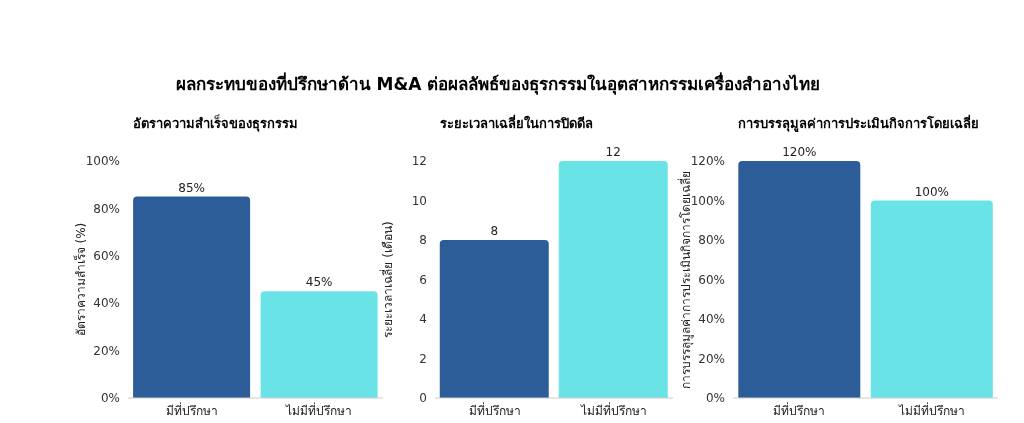  I want to click on y-tick-label: 120%, so click(707, 161).